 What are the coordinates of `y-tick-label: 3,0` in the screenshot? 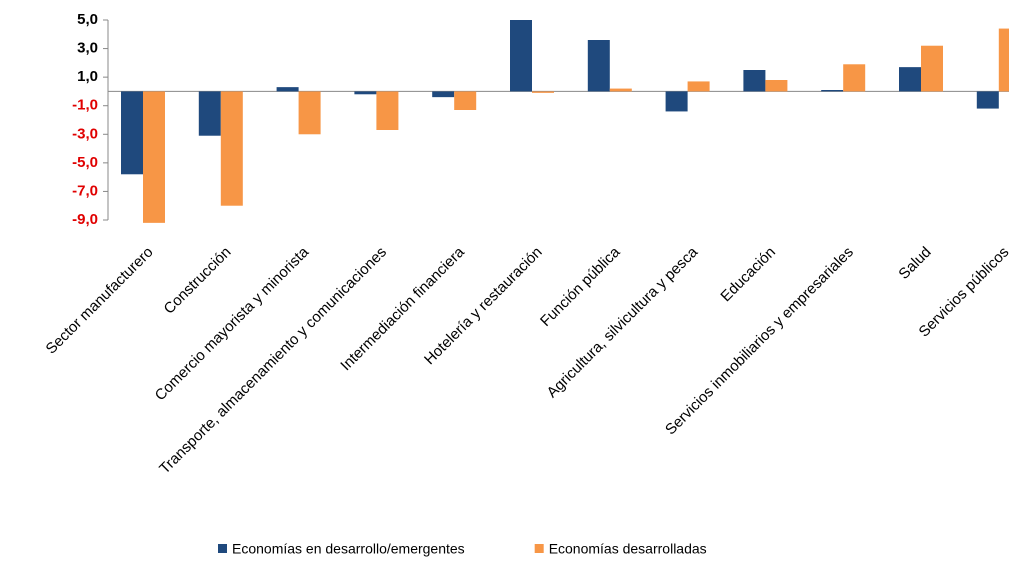 It's located at (87, 48).